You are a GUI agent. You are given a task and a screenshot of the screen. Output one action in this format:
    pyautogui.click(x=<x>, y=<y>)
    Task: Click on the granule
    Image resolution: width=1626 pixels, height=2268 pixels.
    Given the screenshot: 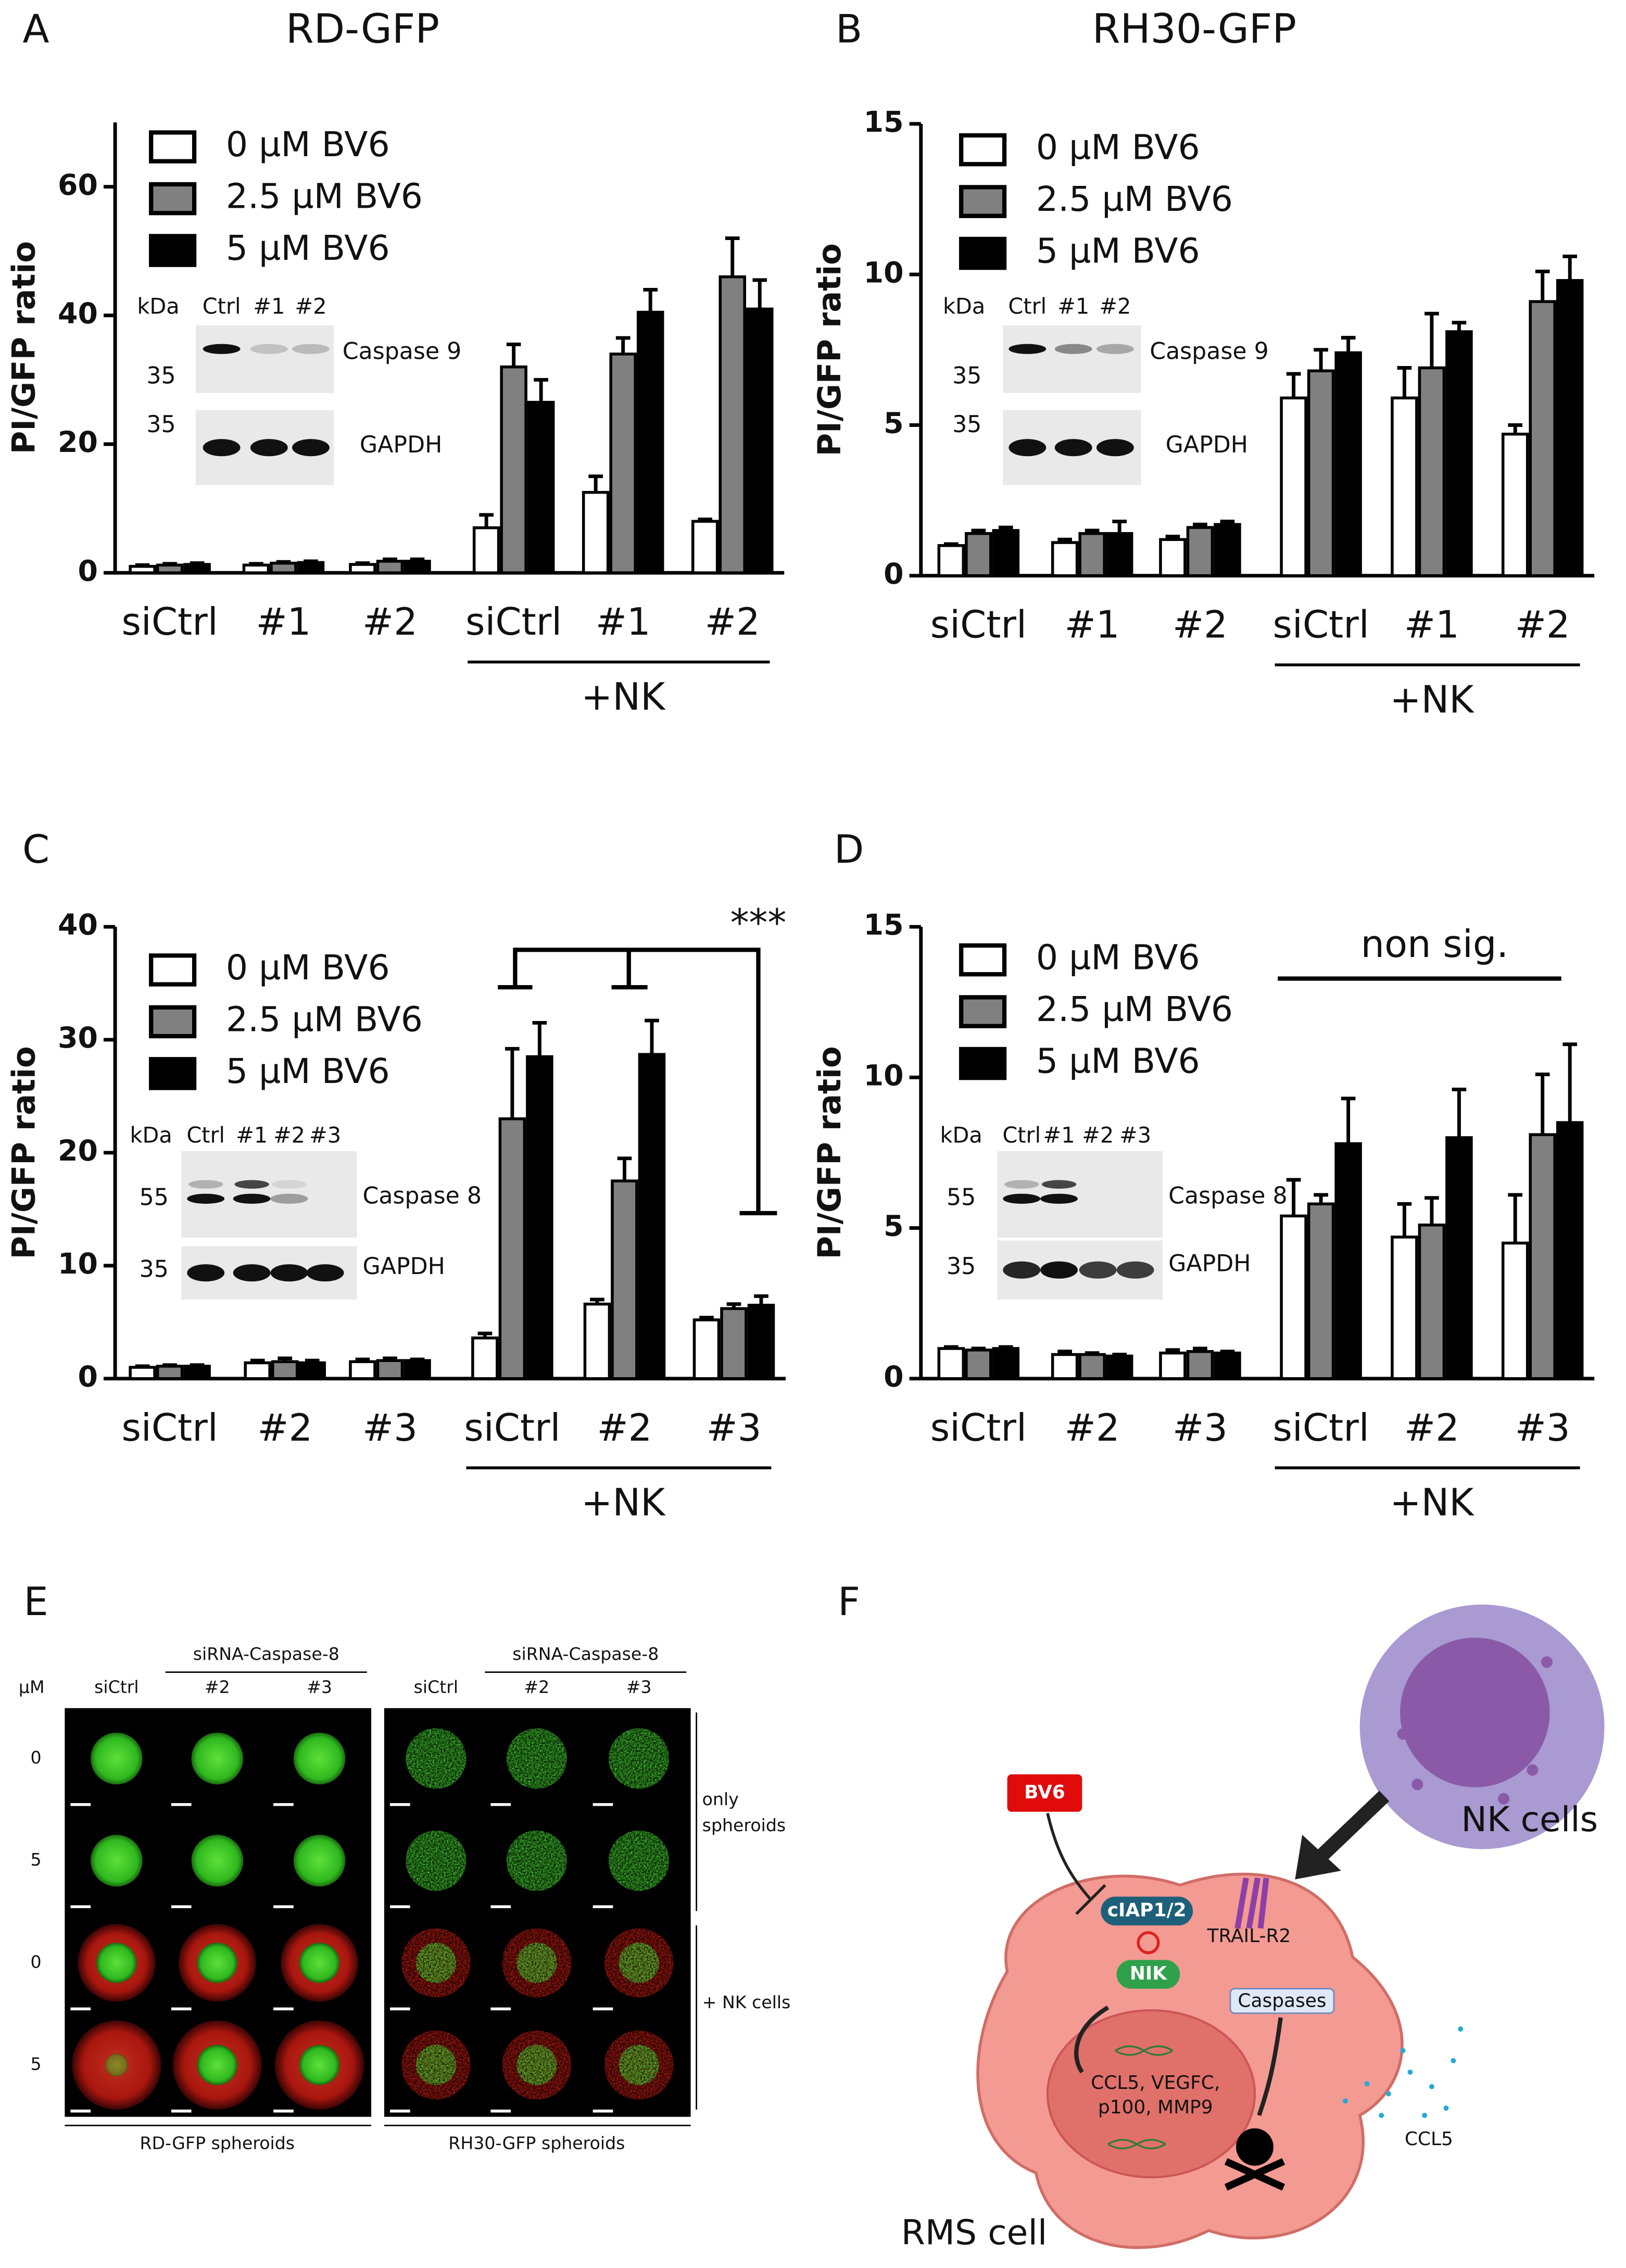 What is the action you would take?
    pyautogui.click(x=1403, y=1734)
    